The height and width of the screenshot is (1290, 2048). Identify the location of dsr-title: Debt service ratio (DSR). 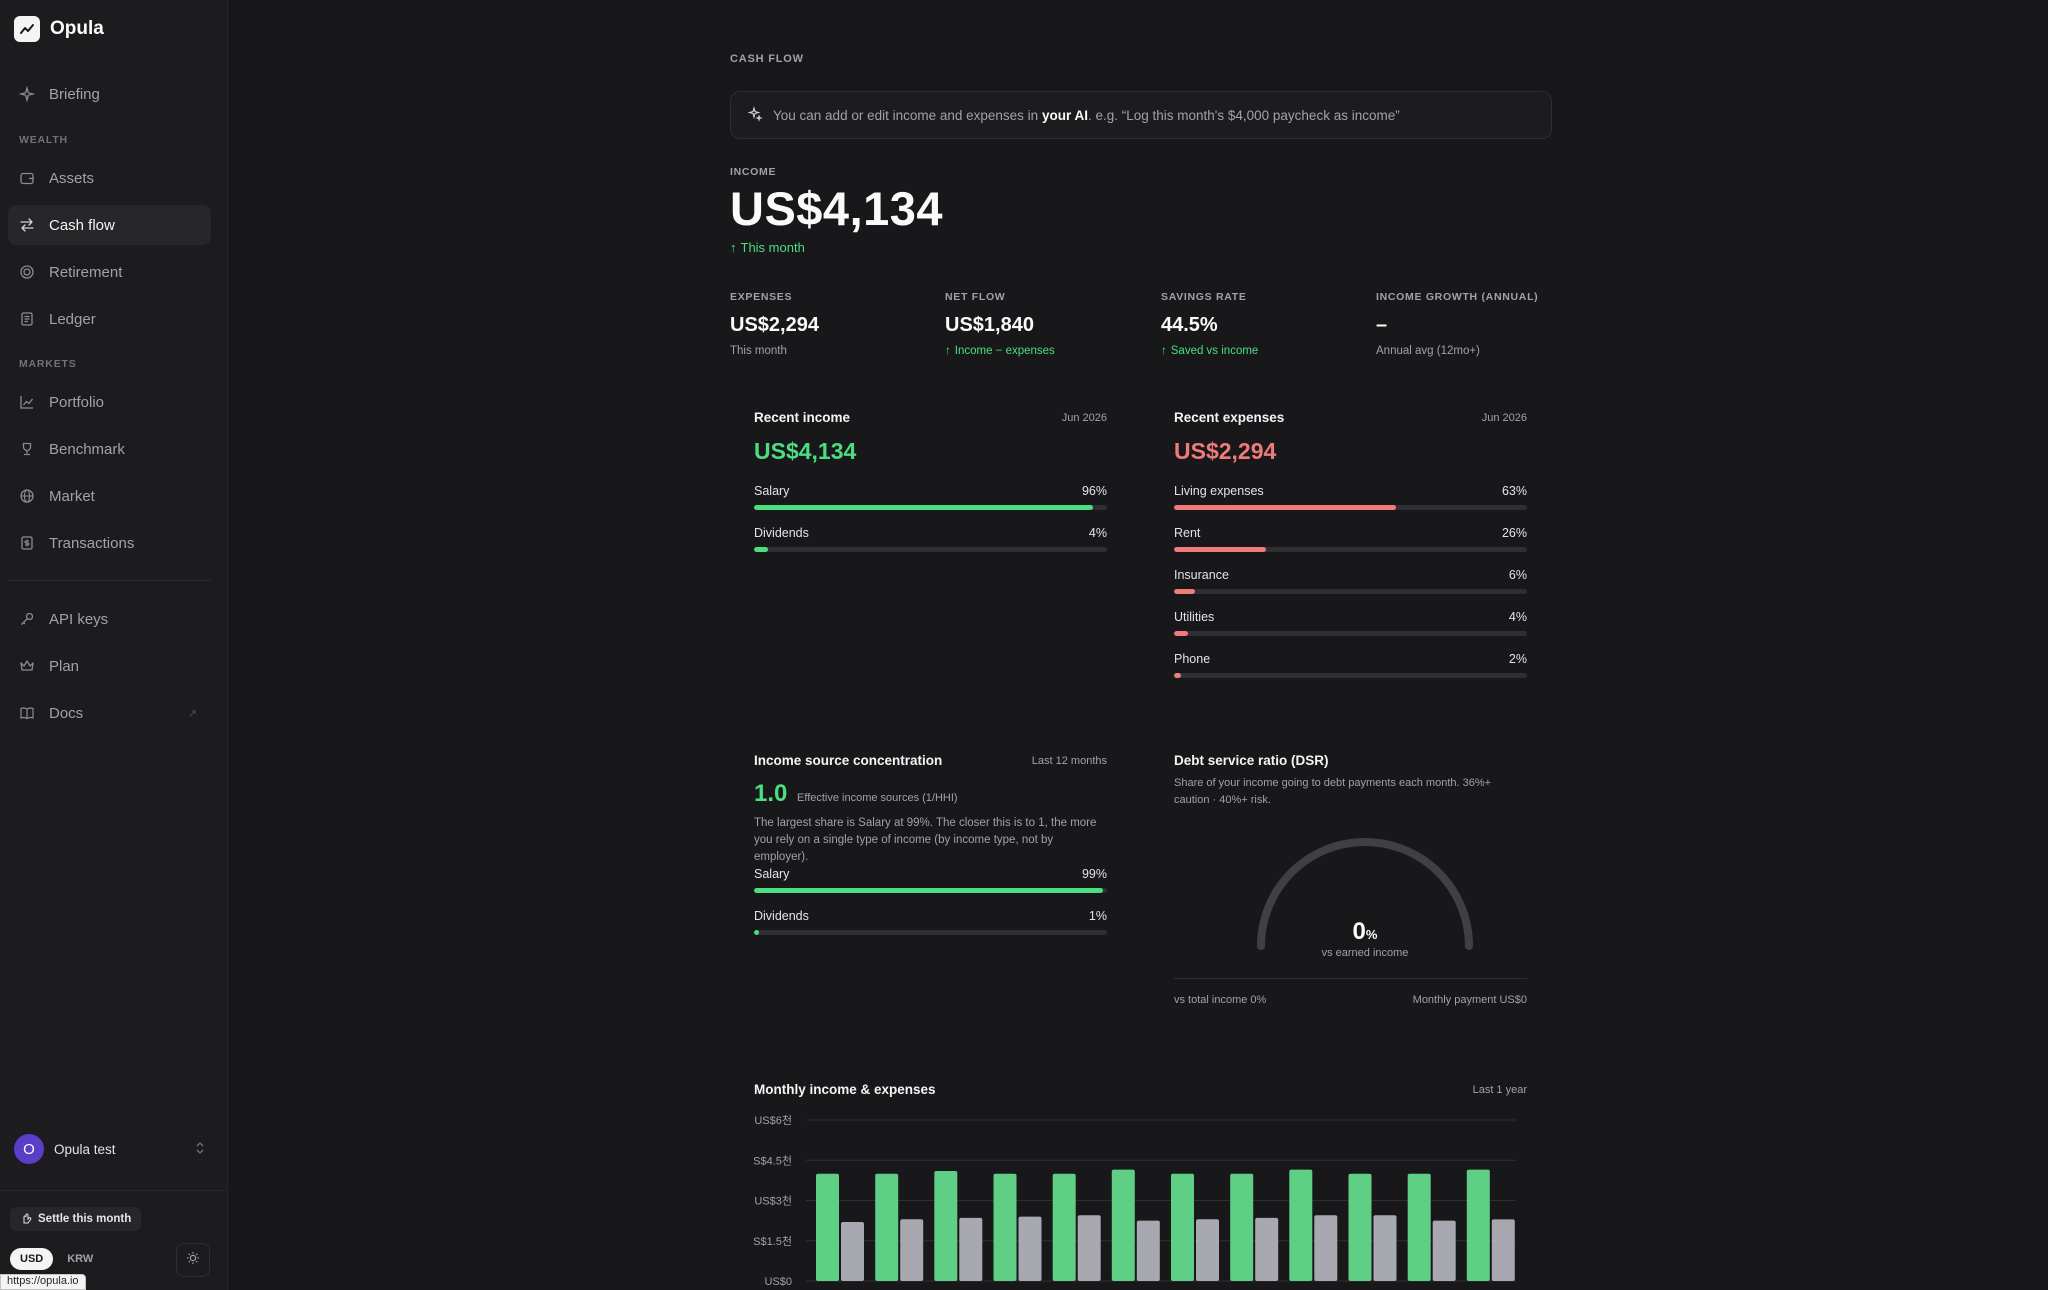
(1251, 760).